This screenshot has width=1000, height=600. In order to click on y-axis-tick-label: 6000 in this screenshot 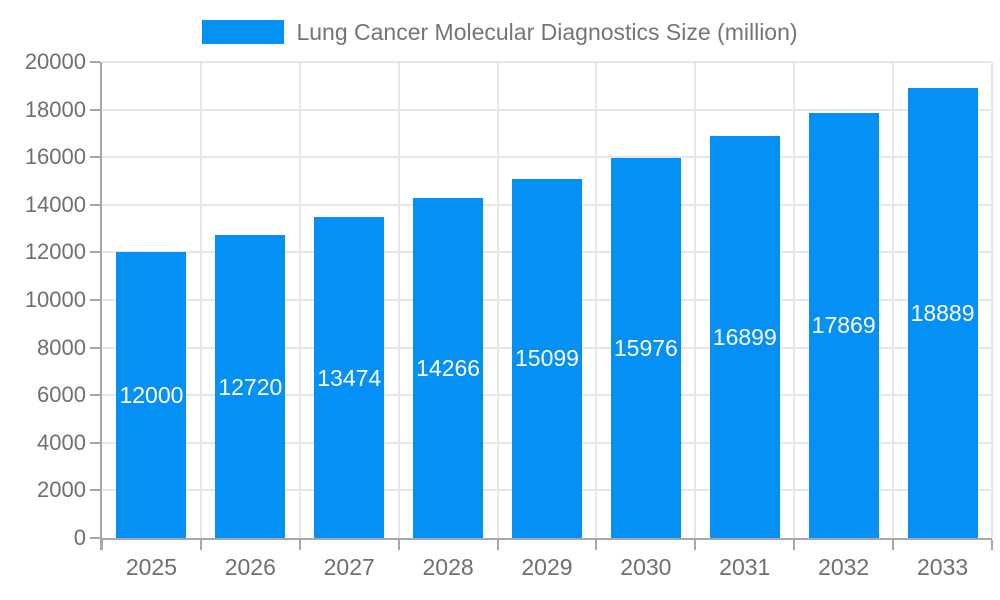, I will do `click(61, 395)`.